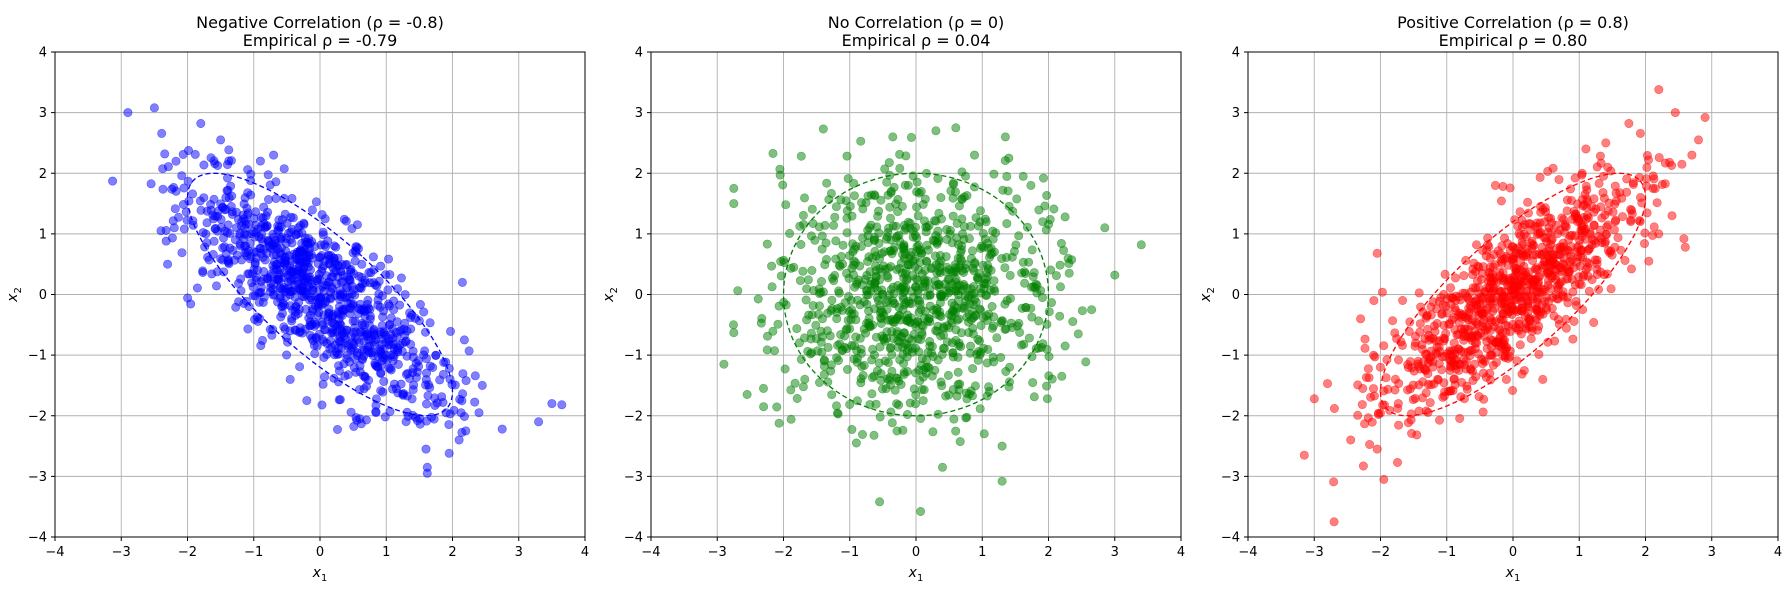  What do you see at coordinates (639, 113) in the screenshot?
I see `y-tick-label: 3` at bounding box center [639, 113].